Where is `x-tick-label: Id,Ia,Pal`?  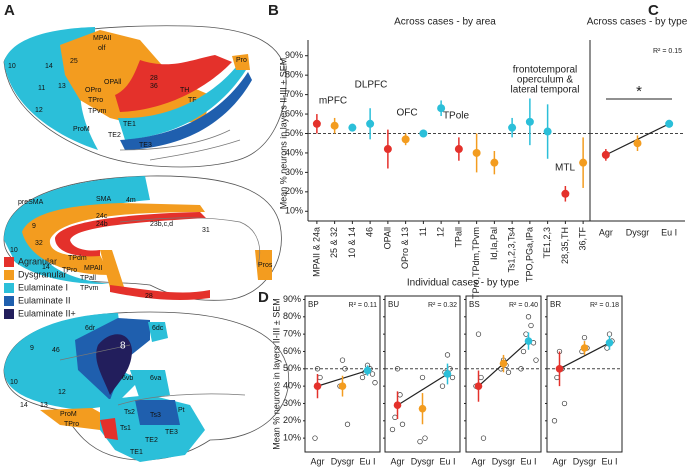
x-tick-label: Id,Ia,Pal is located at coordinates (494, 243).